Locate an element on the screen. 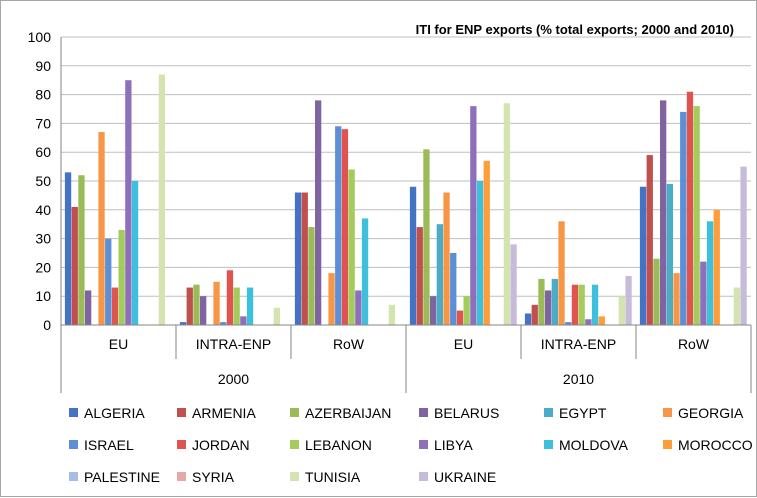 The width and height of the screenshot is (757, 498). legend-swatch-morocco is located at coordinates (667, 444).